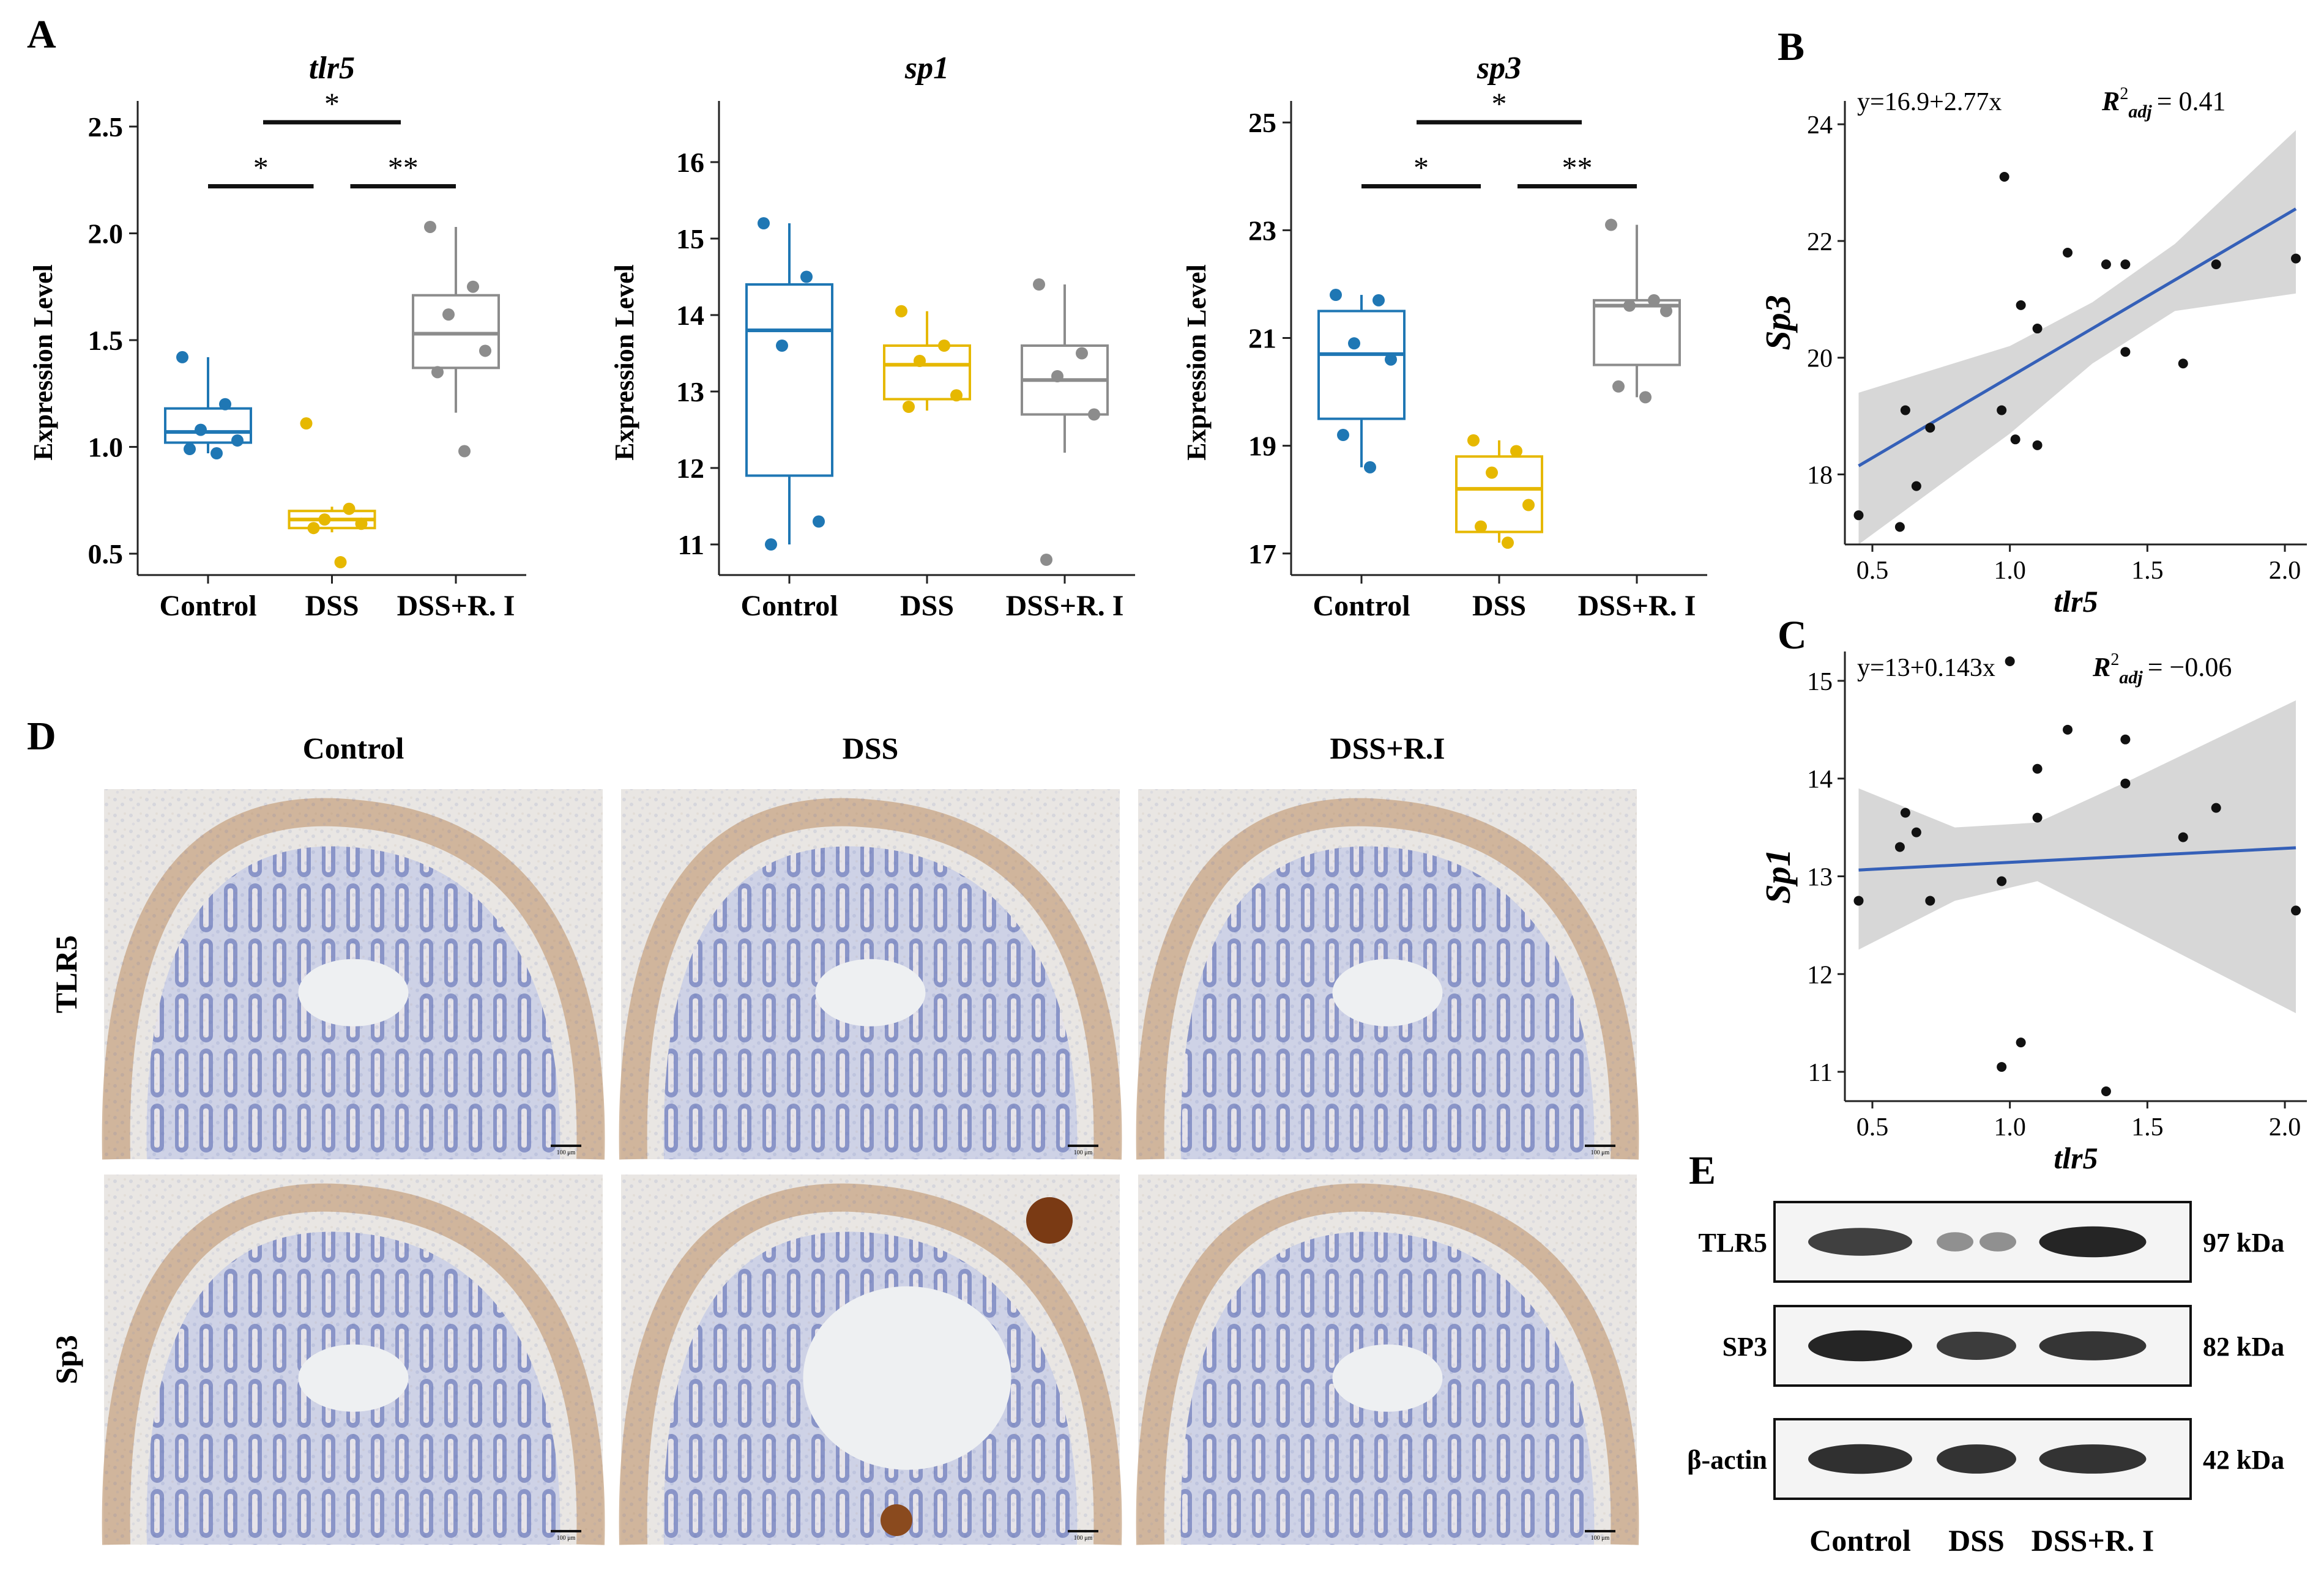 The height and width of the screenshot is (1574, 2324). What do you see at coordinates (1860, 1540) in the screenshot?
I see `lane-label: Control` at bounding box center [1860, 1540].